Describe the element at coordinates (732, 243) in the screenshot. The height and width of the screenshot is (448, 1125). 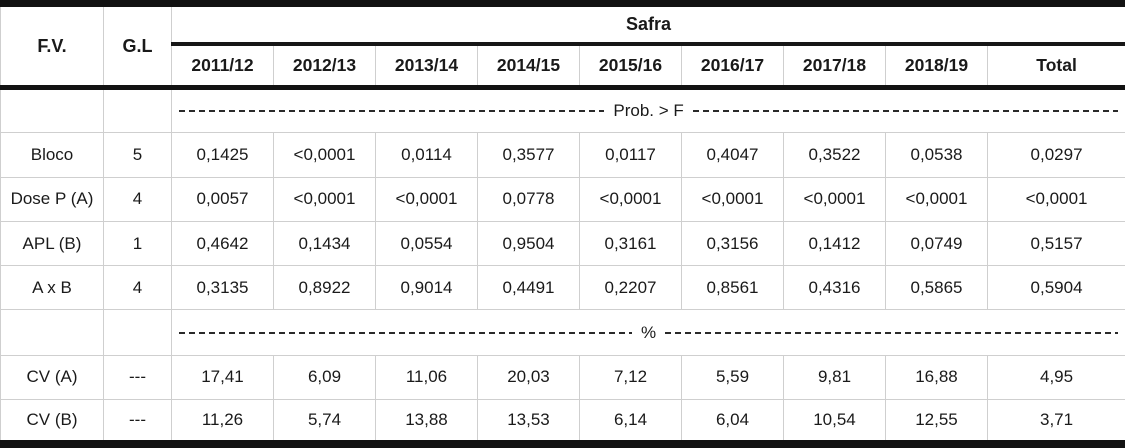
I see `value-cell: 0,3156` at that location.